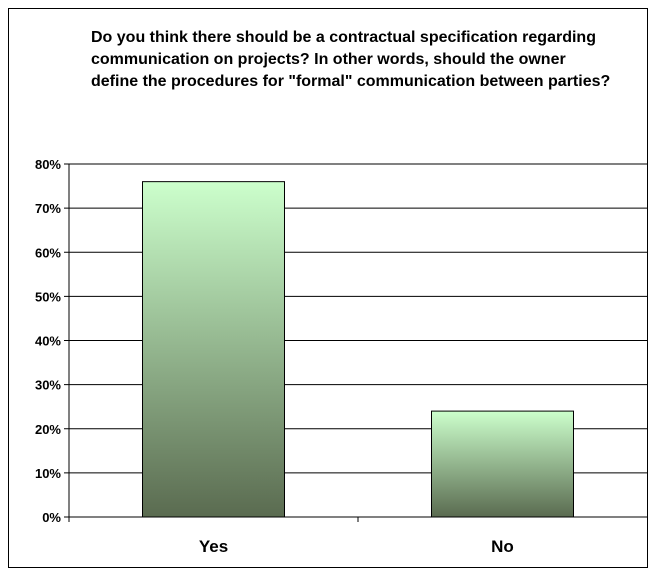  Describe the element at coordinates (213, 349) in the screenshot. I see `bar-yes` at that location.